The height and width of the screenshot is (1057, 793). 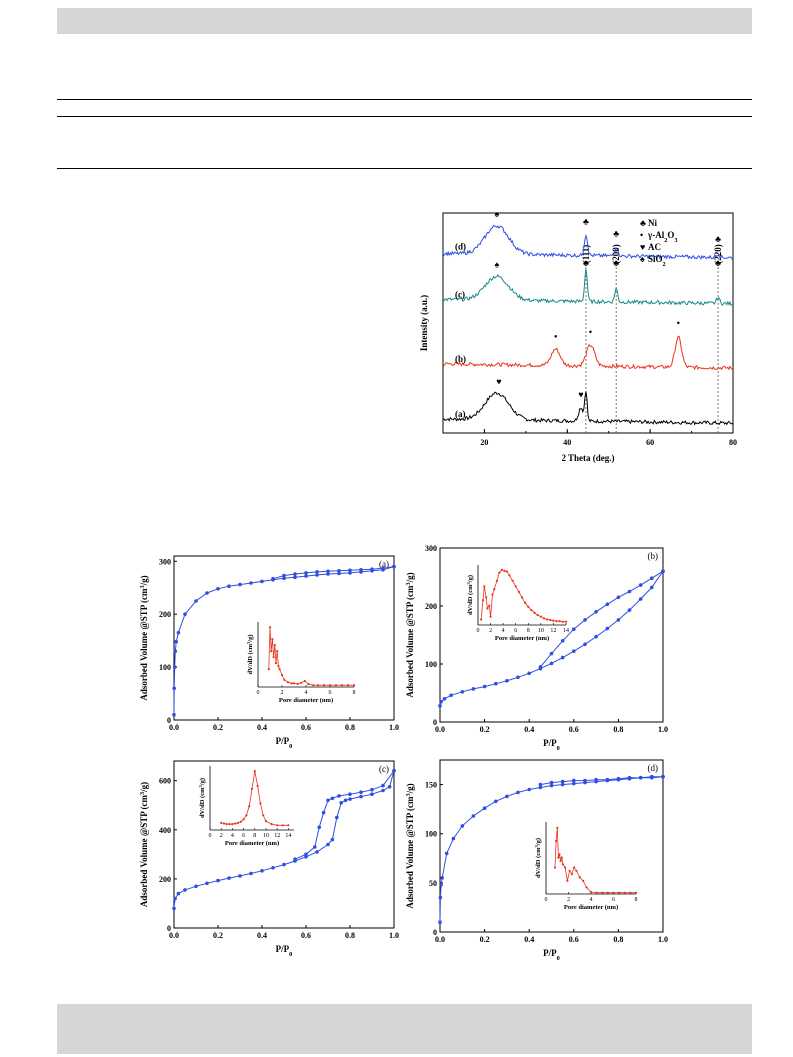 What do you see at coordinates (384, 769) in the screenshot?
I see `panel-label: (c)` at bounding box center [384, 769].